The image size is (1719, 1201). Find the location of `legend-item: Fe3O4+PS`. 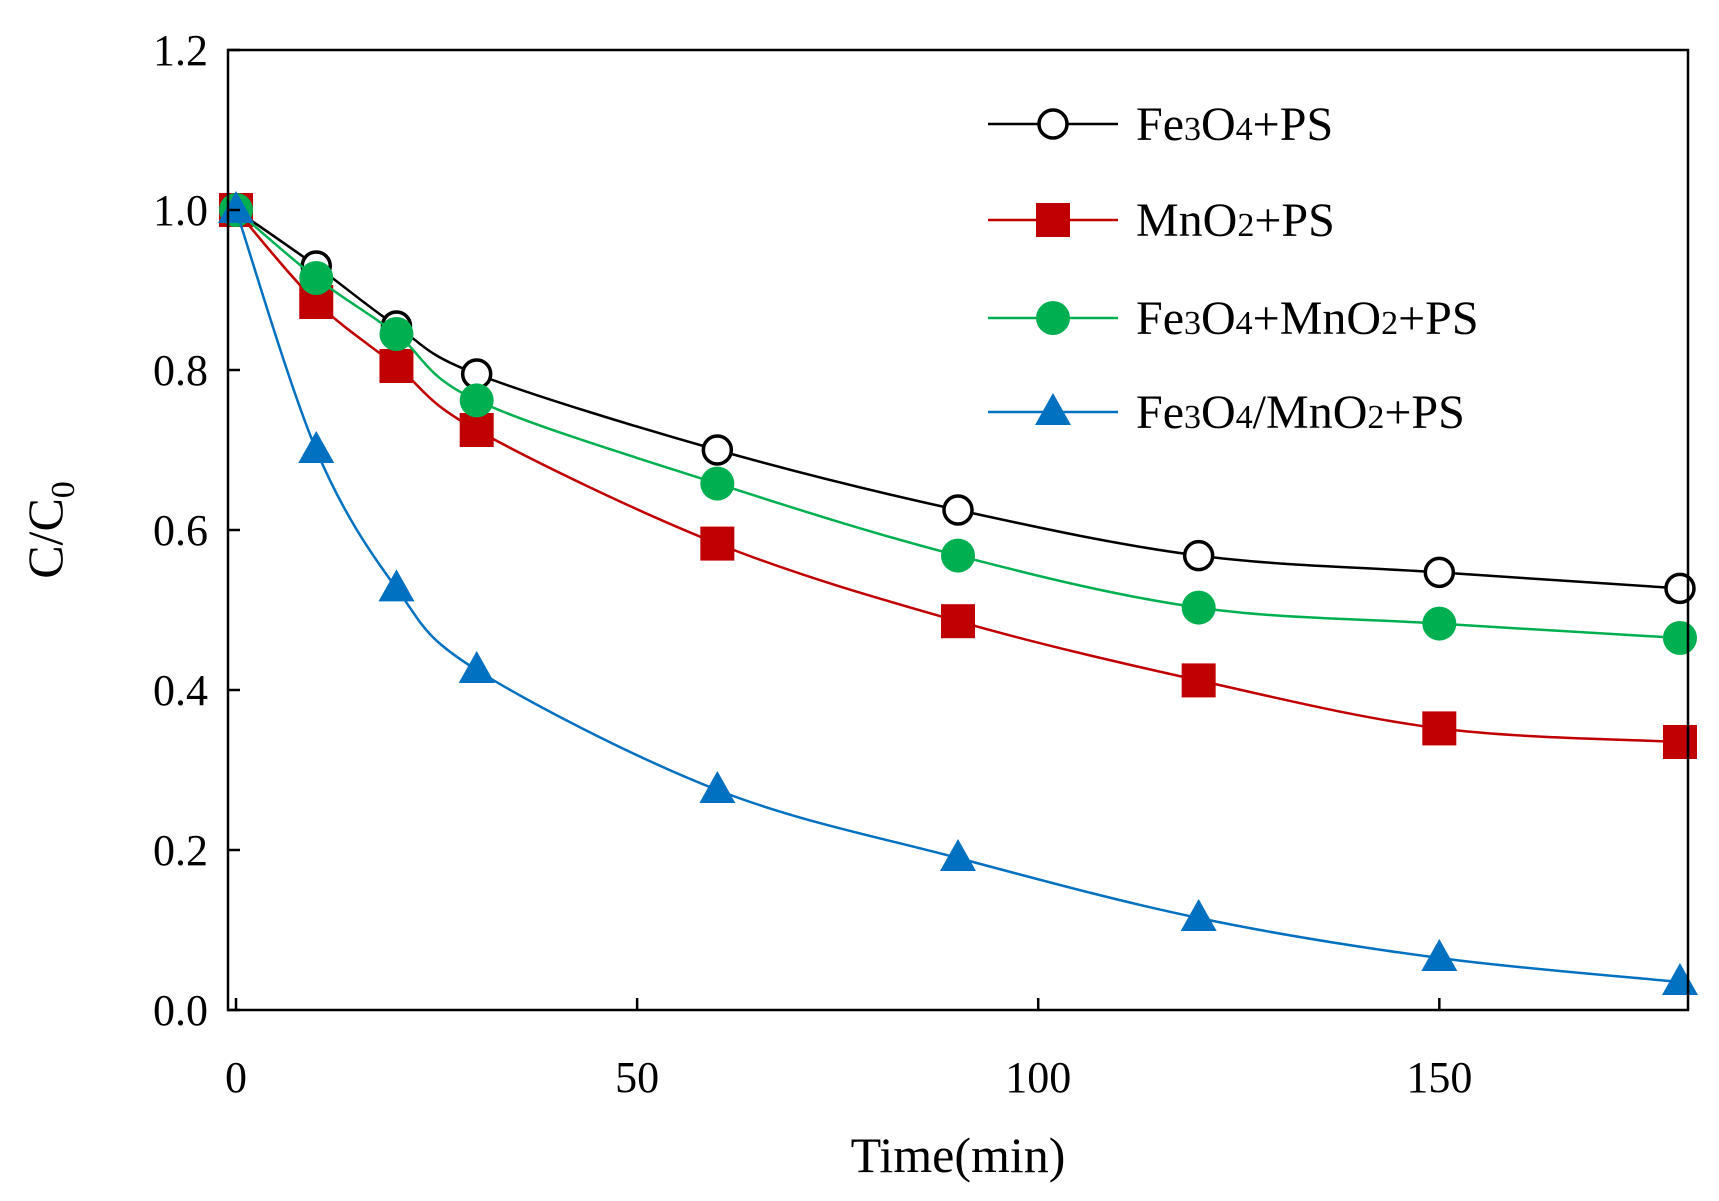

legend-item: Fe3O4+PS is located at coordinates (1160, 124).